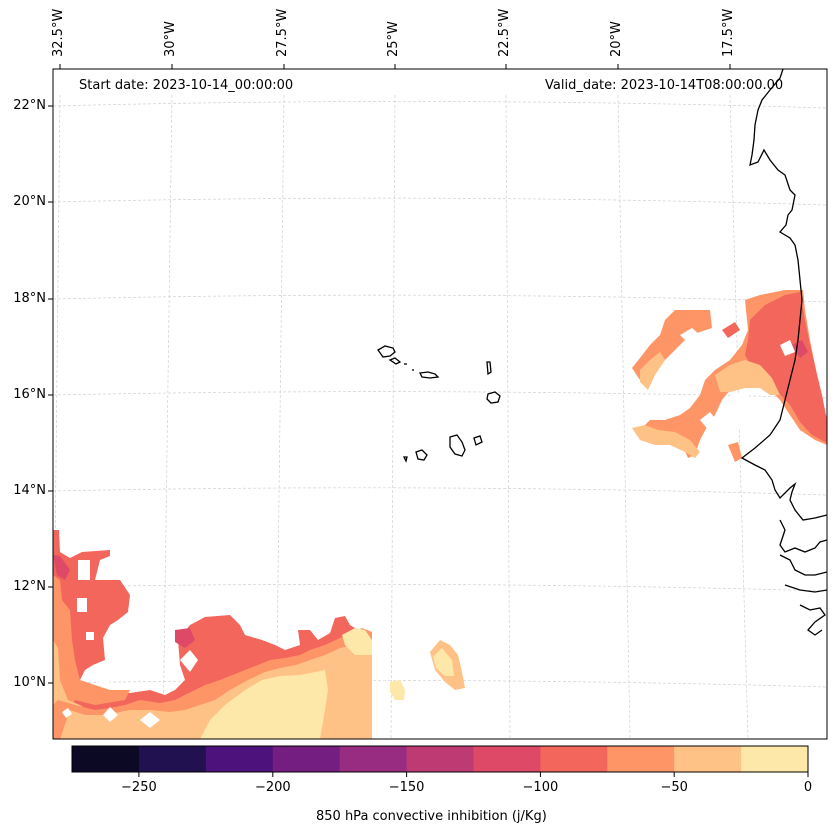 This screenshot has width=837, height=840. Describe the element at coordinates (29, 490) in the screenshot. I see `lat-label-14n: 14°N` at that location.